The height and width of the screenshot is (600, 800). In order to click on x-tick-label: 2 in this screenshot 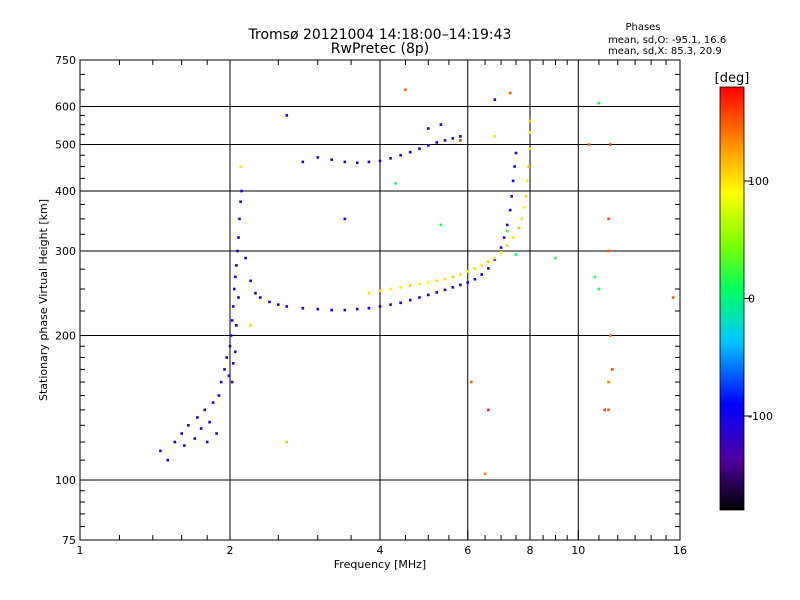, I will do `click(230, 550)`.